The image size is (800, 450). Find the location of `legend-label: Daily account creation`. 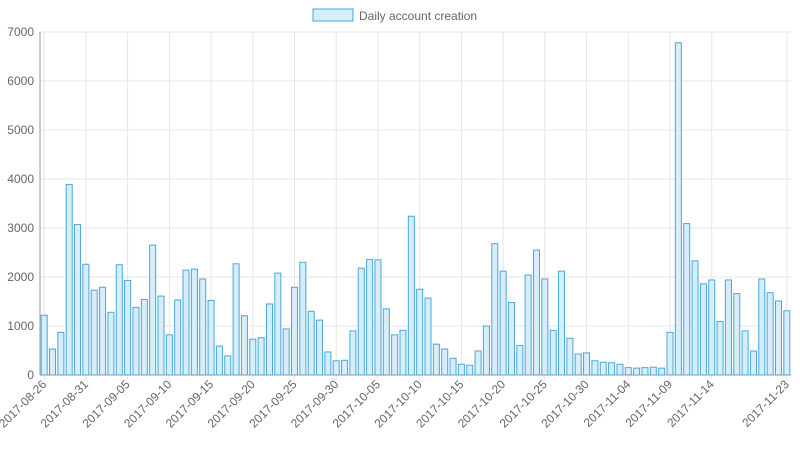

legend-label: Daily account creation is located at coordinates (418, 16).